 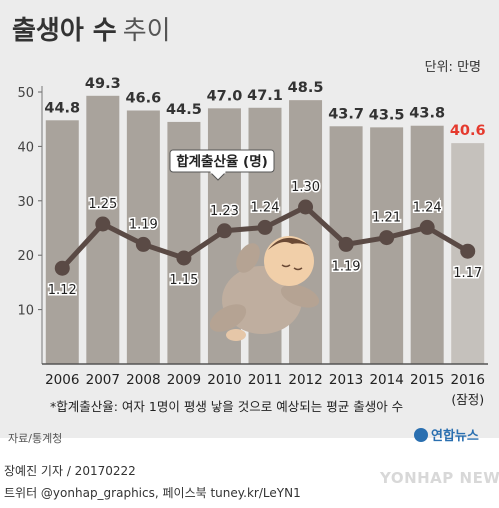 I want to click on fertility-point-2012, so click(x=306, y=207).